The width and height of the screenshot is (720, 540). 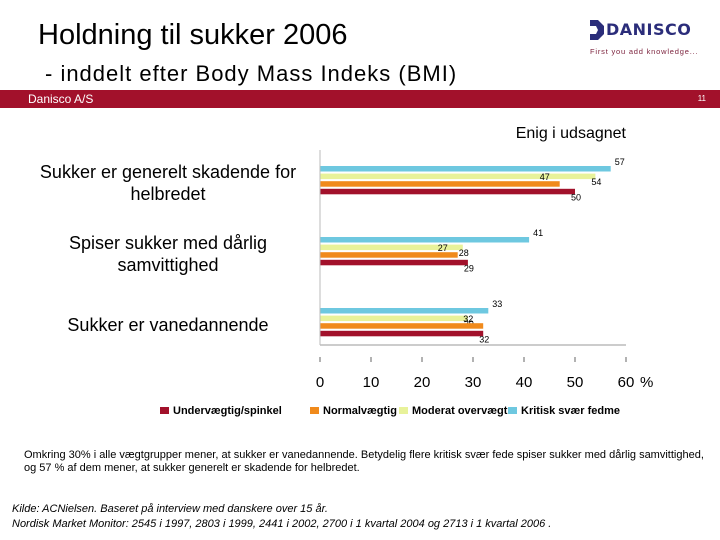 I want to click on legend-swatch-moderat-overvaegt, so click(x=403, y=410).